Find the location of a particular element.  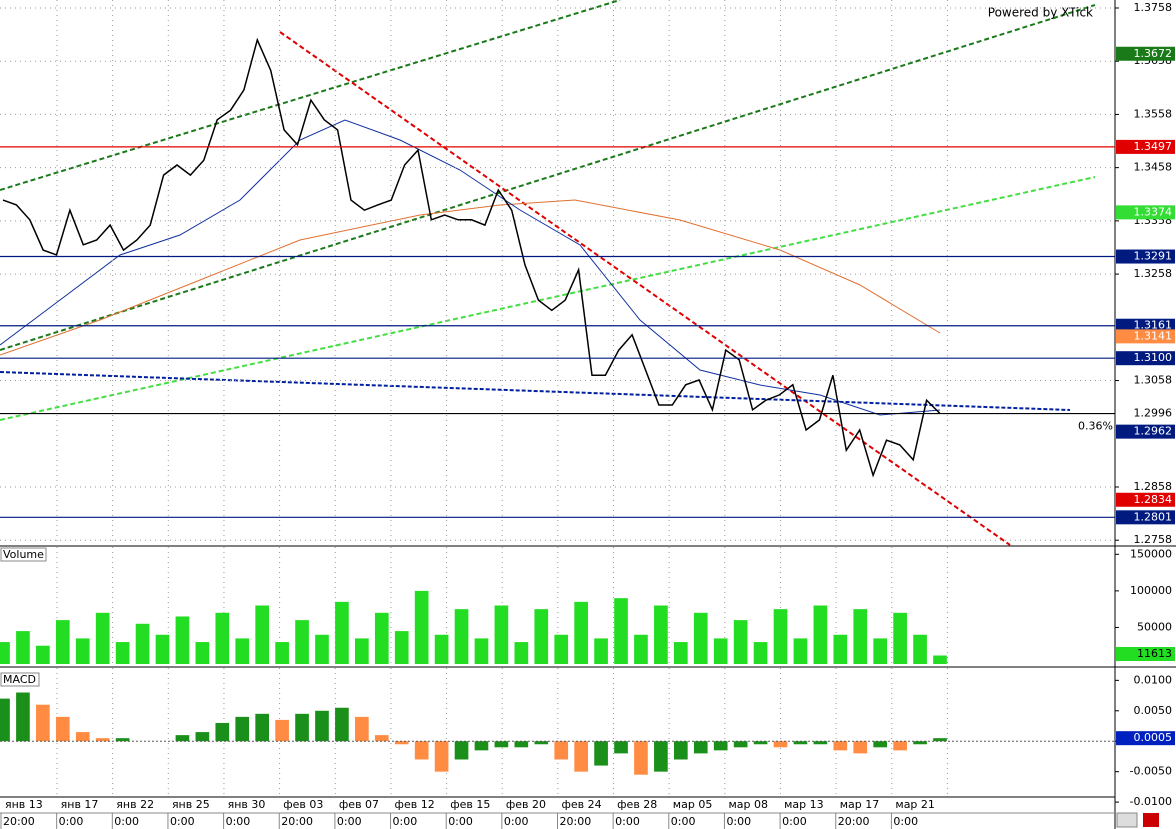

y-tick-label: 100000 is located at coordinates (1151, 590).